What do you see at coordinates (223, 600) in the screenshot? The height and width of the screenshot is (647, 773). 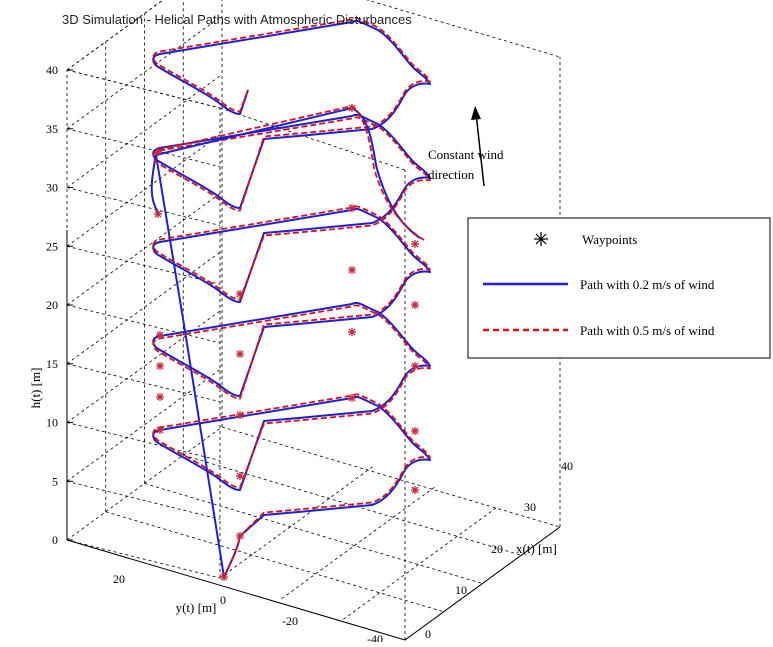 I see `y-tick-label: 0` at bounding box center [223, 600].